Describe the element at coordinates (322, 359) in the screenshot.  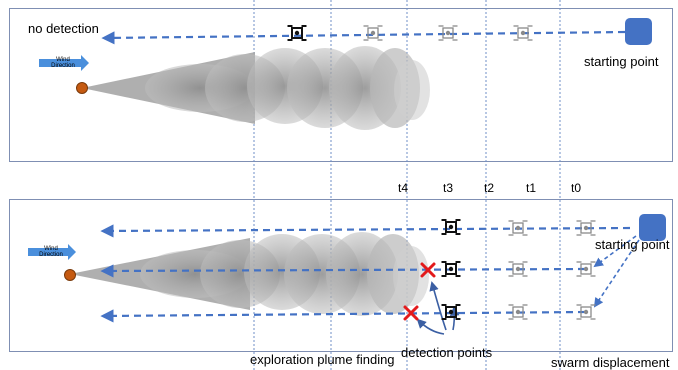
I see `exploration-label: exploration plume finding` at that location.